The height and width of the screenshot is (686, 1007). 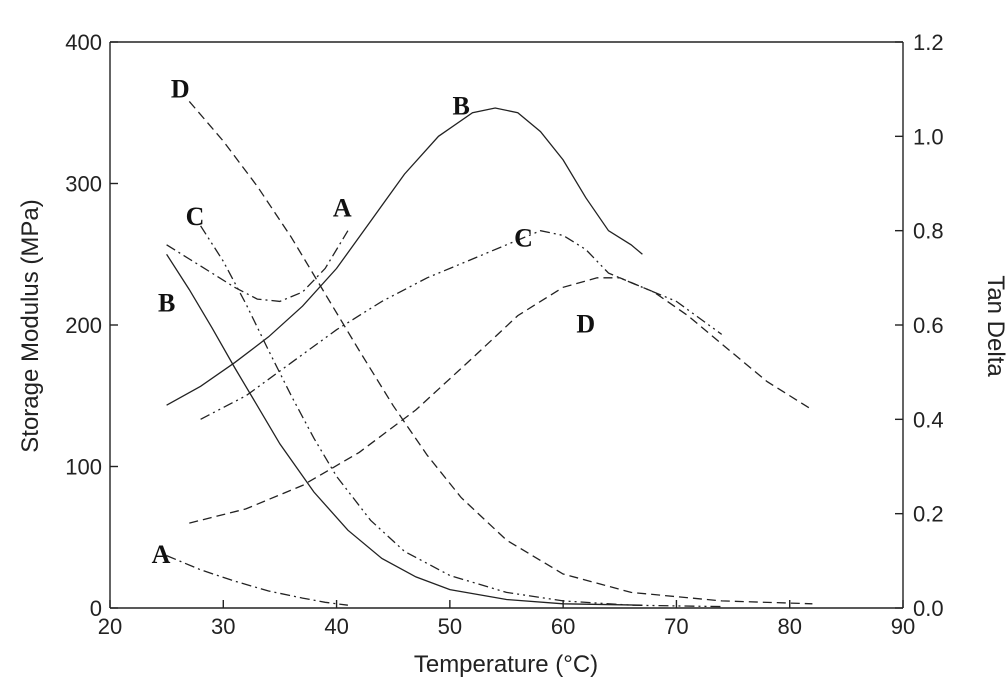 What do you see at coordinates (257, 580) in the screenshot?
I see `curve-a-storage-modulus` at bounding box center [257, 580].